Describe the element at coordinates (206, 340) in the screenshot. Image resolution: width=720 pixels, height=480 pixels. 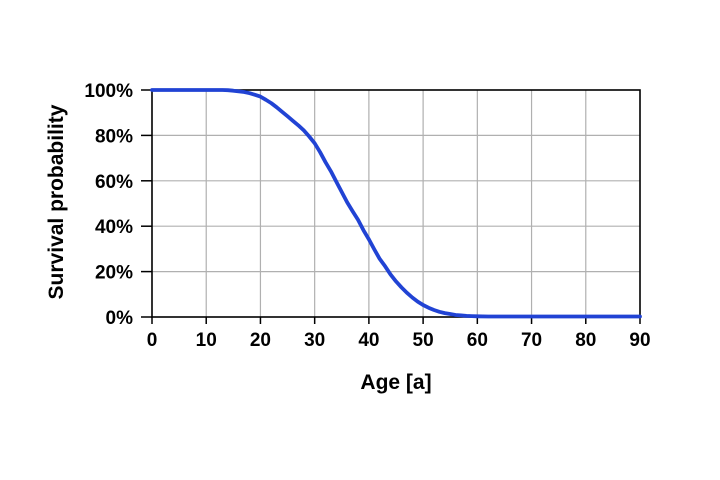
I see `x-tick-label: 10` at that location.